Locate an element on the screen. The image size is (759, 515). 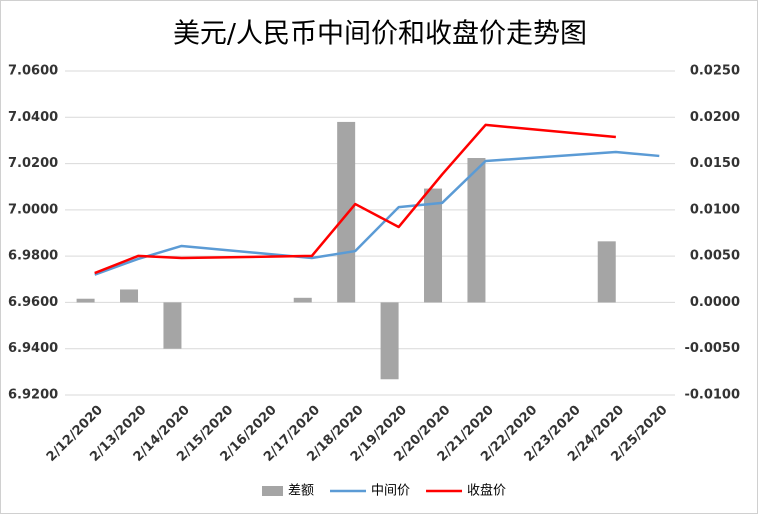
y-tick-label: 6.9800 is located at coordinates (33, 256).